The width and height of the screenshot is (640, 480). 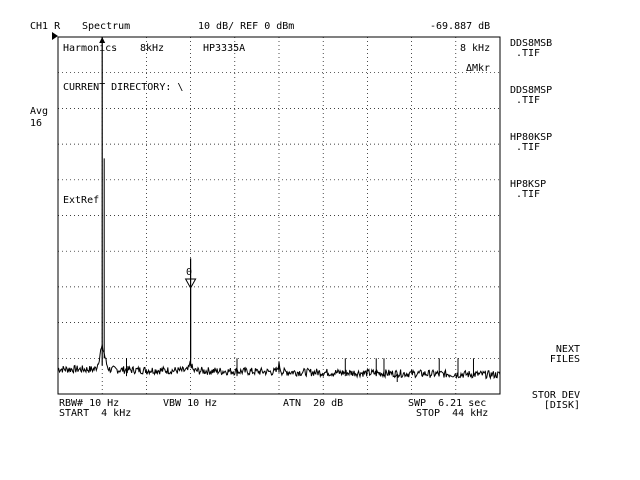 What do you see at coordinates (45, 26) in the screenshot?
I see `channel-label: CH1 R` at bounding box center [45, 26].